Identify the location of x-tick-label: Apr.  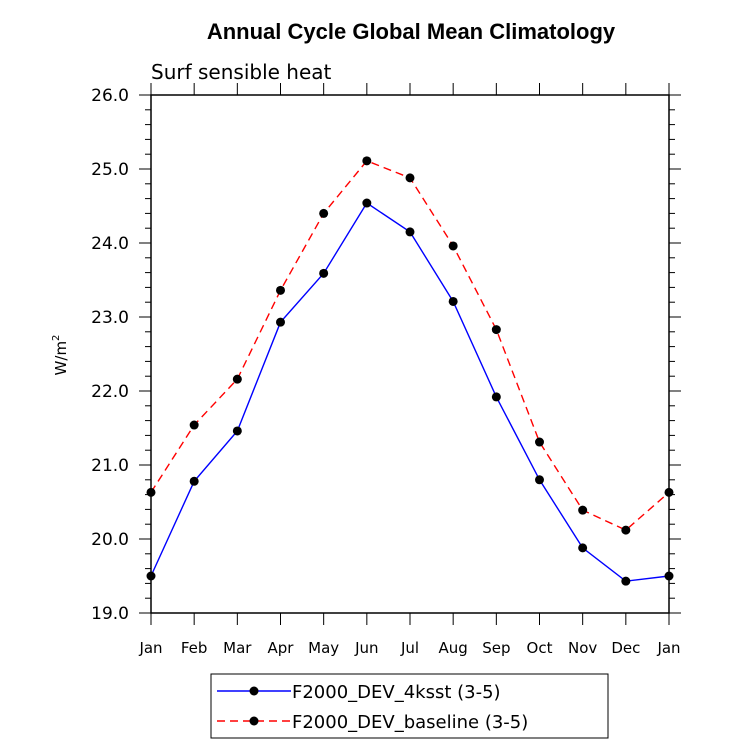
(281, 648).